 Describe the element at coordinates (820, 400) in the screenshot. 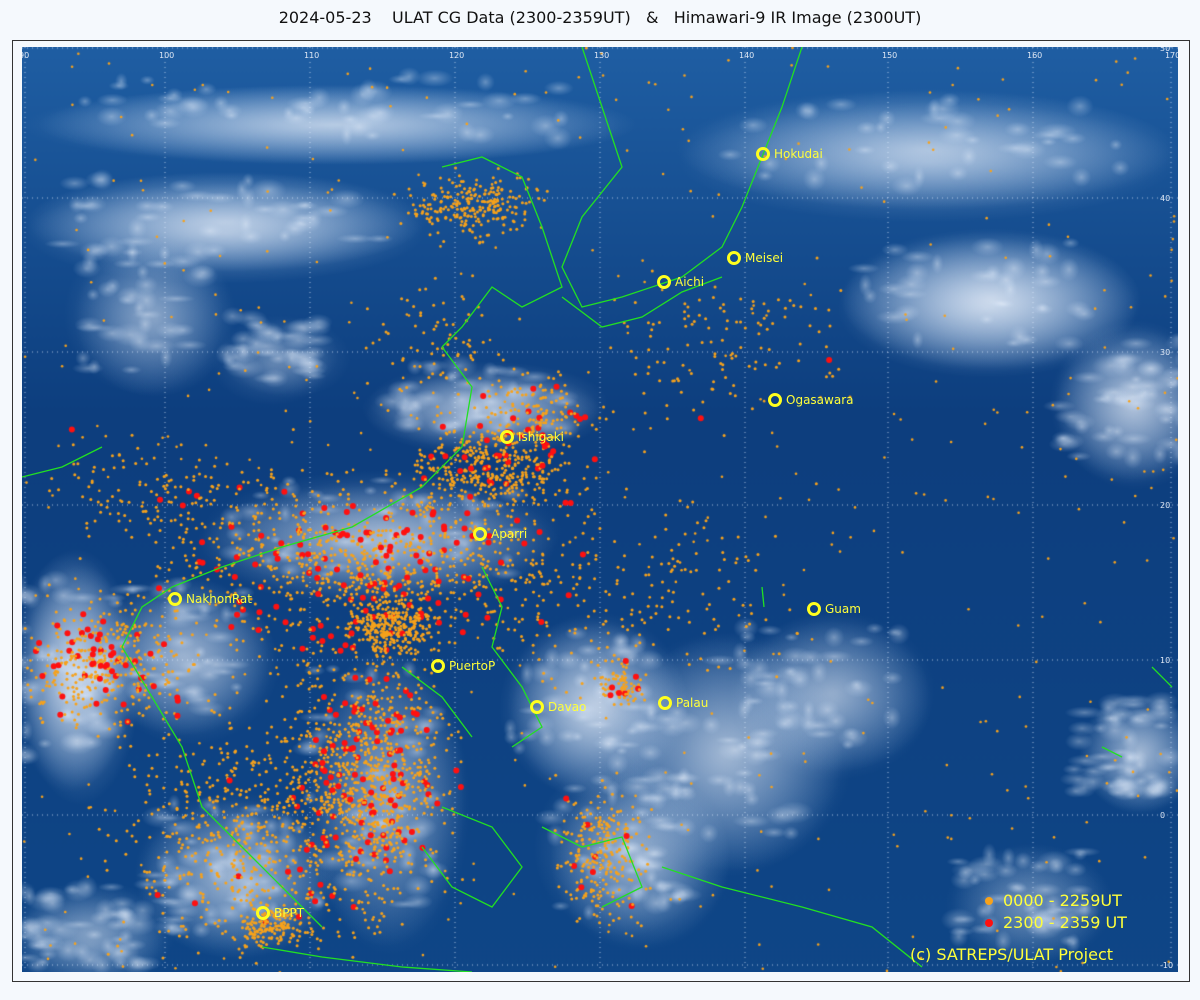

I see `station-name: Ogasawara` at that location.